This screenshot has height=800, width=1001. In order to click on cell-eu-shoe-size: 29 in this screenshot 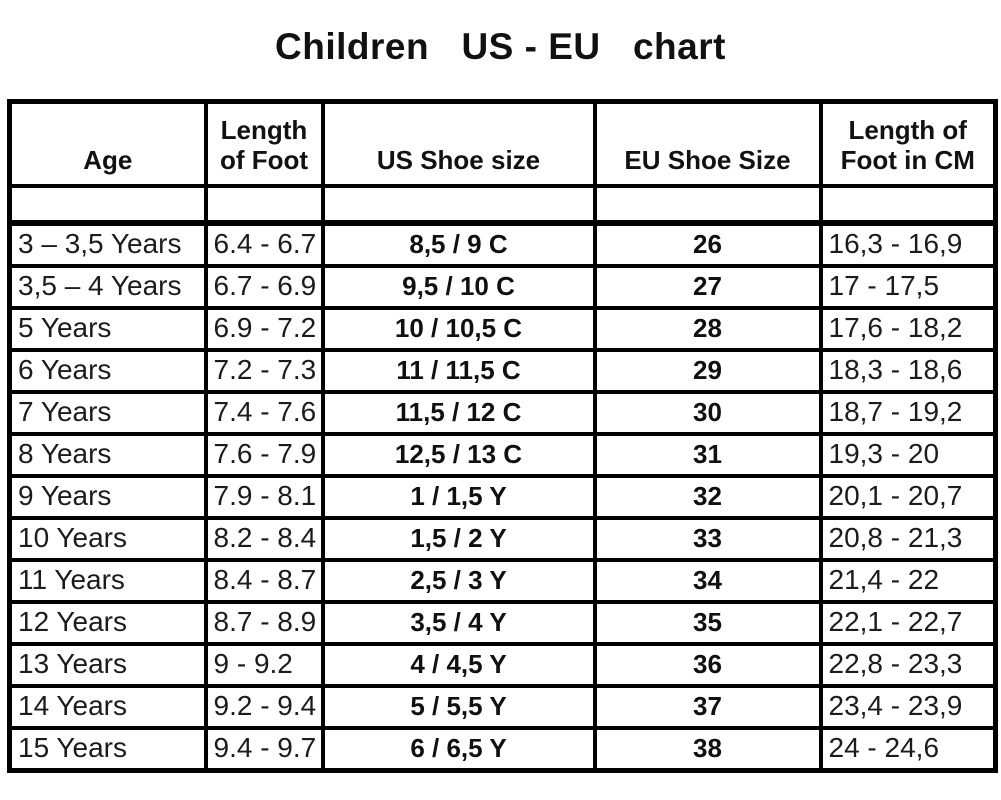, I will do `click(707, 371)`.